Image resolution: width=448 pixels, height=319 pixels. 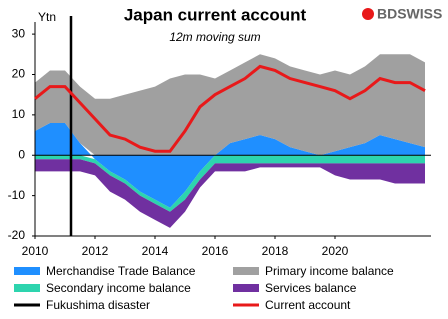 What do you see at coordinates (121, 271) in the screenshot?
I see `legend-label: Merchandise Trade Balance` at bounding box center [121, 271].